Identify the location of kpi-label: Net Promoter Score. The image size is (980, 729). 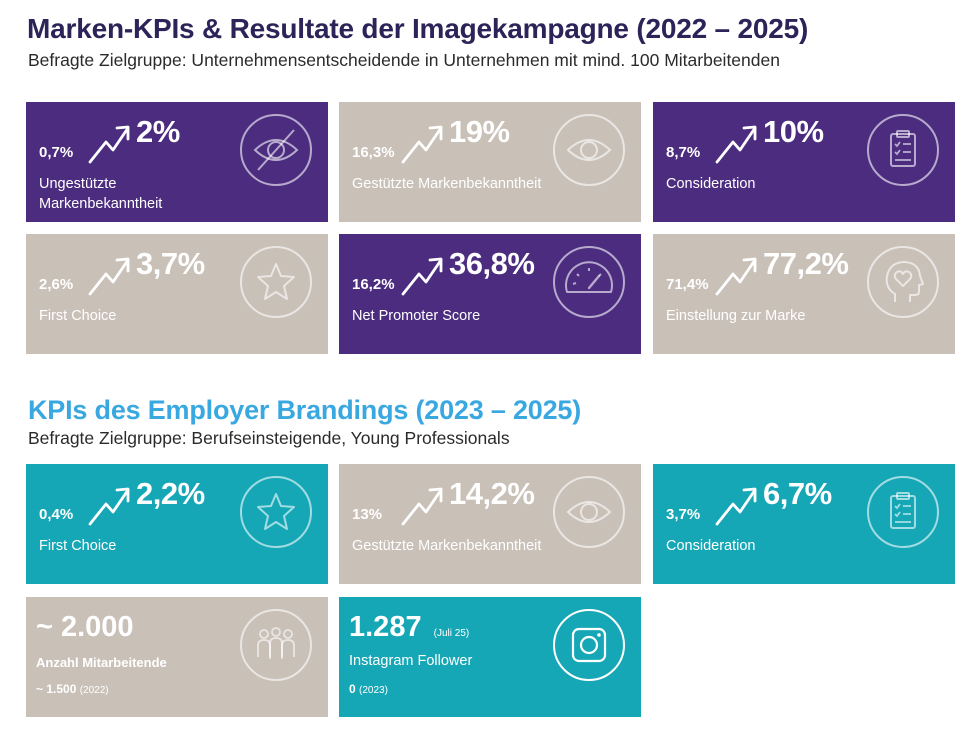
(416, 316).